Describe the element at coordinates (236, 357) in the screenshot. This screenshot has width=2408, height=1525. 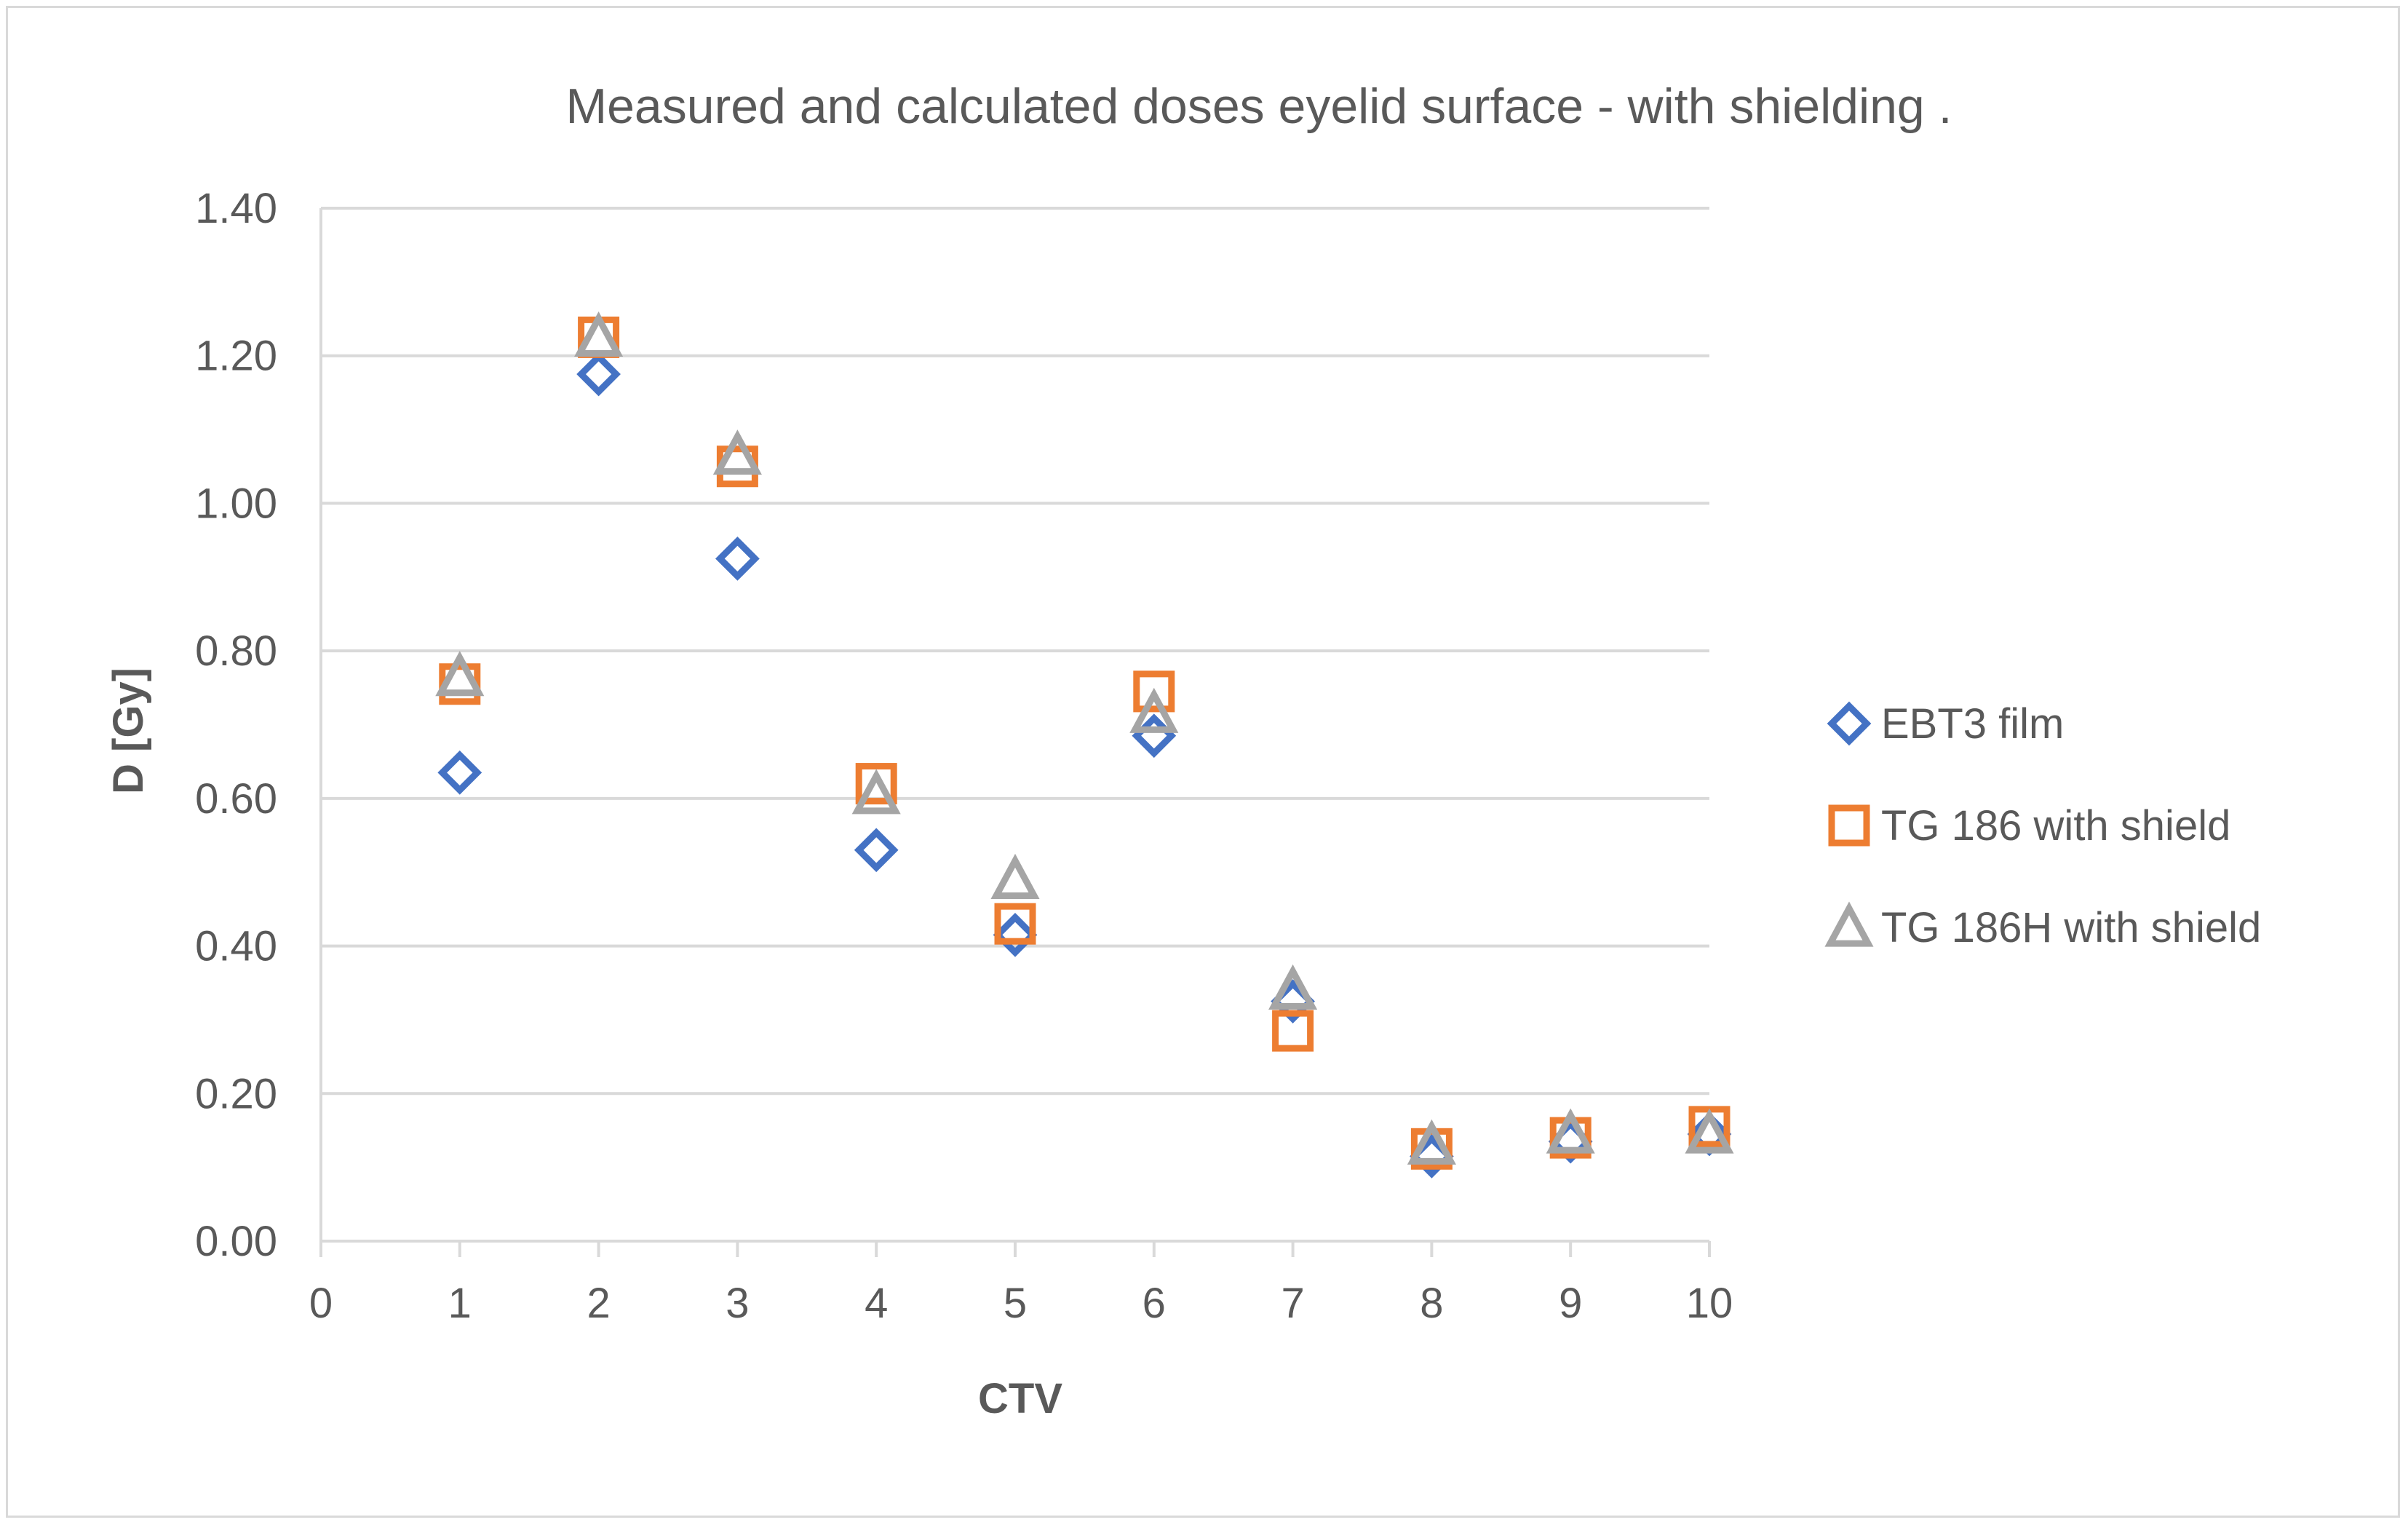
I see `y-tick-label: 1.20` at that location.